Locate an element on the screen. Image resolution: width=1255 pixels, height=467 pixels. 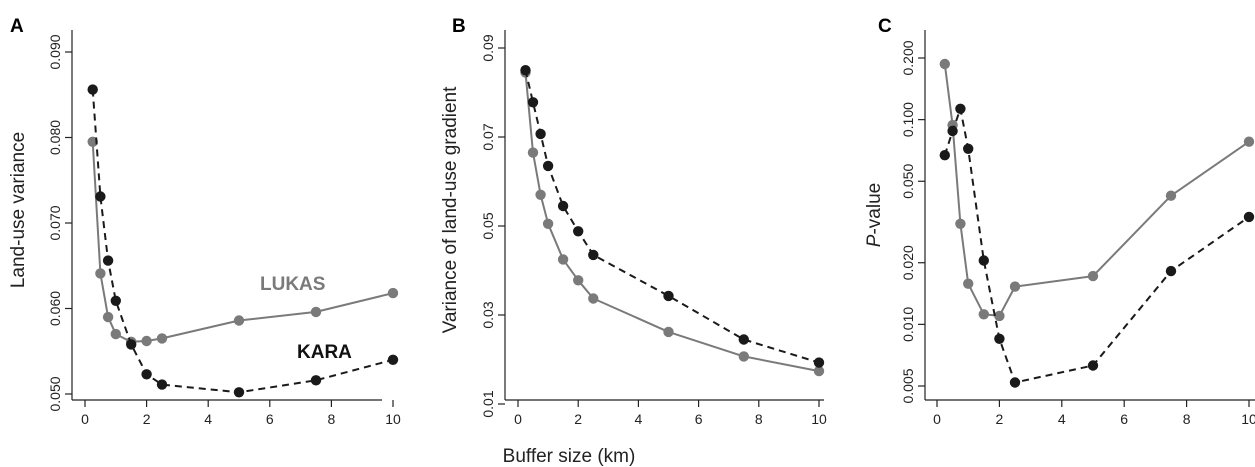
panel-a-xtick-label: 6 is located at coordinates (270, 419).